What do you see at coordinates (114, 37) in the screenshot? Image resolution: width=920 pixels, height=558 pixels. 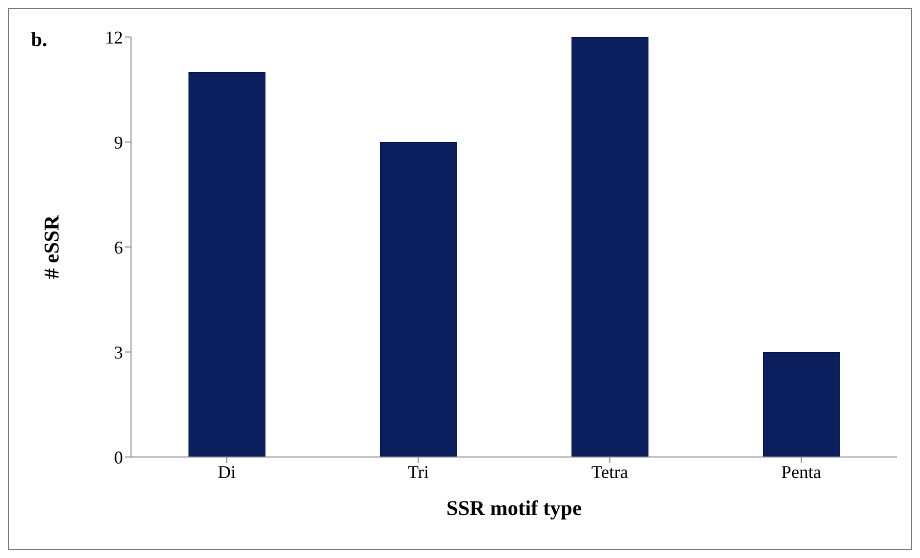 I see `y-tick-label: 12` at bounding box center [114, 37].